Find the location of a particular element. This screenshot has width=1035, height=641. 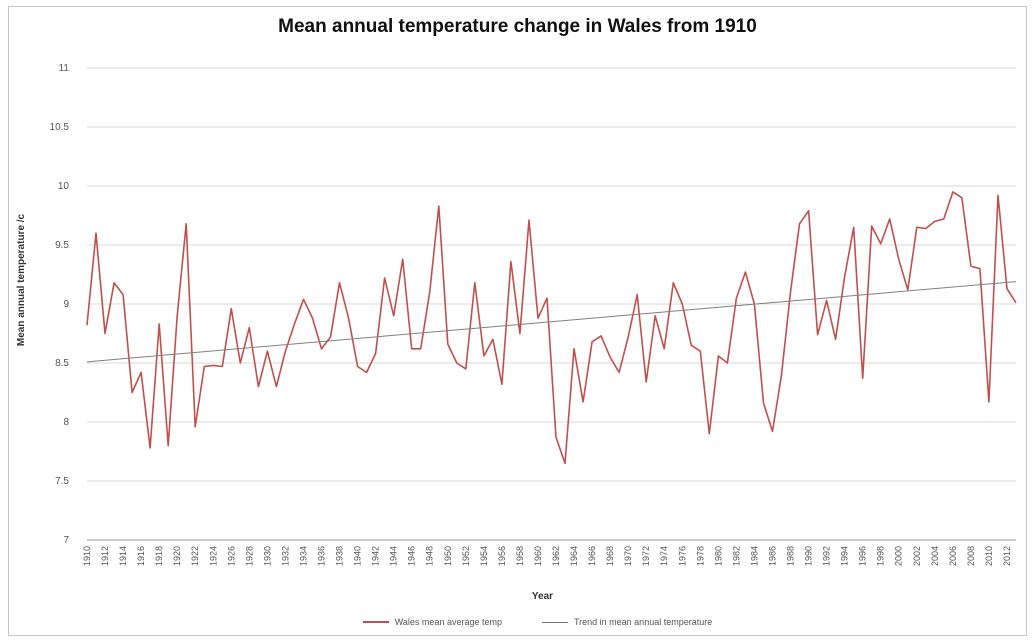

x-tick-label: 1974 is located at coordinates (664, 556).